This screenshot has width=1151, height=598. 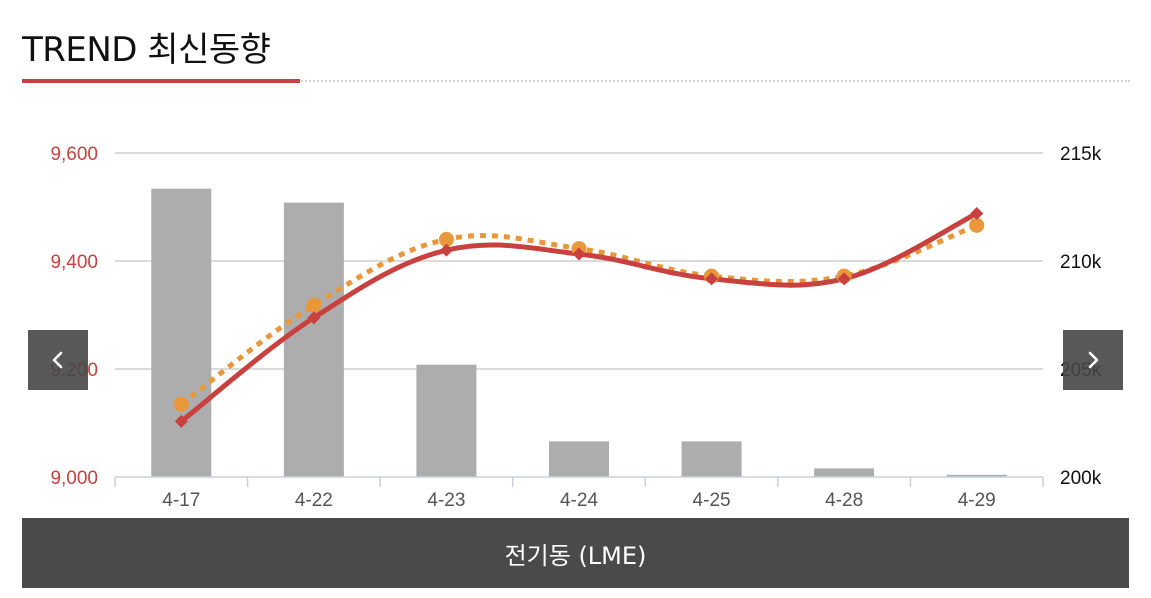 I want to click on x-axis-tick-label: 4-23, so click(x=446, y=500).